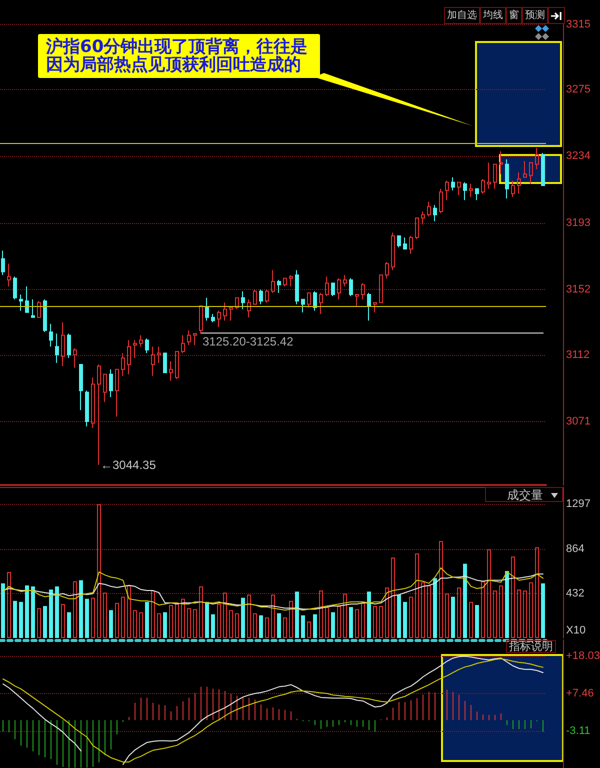 The image size is (600, 768). What do you see at coordinates (535, 15) in the screenshot?
I see `toolbar-button: 预测` at bounding box center [535, 15].